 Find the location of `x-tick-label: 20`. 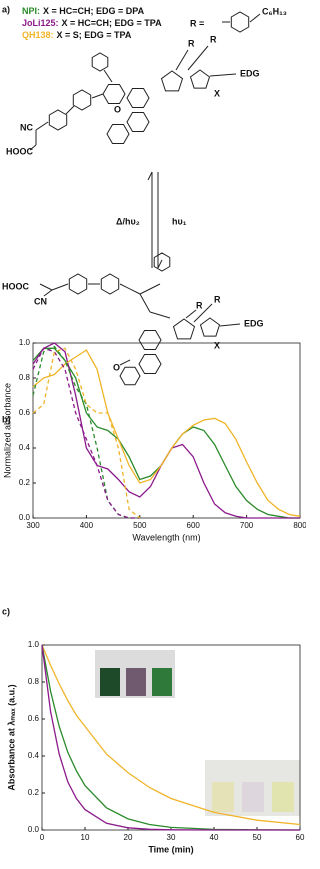

x-tick-label: 20 is located at coordinates (128, 837).